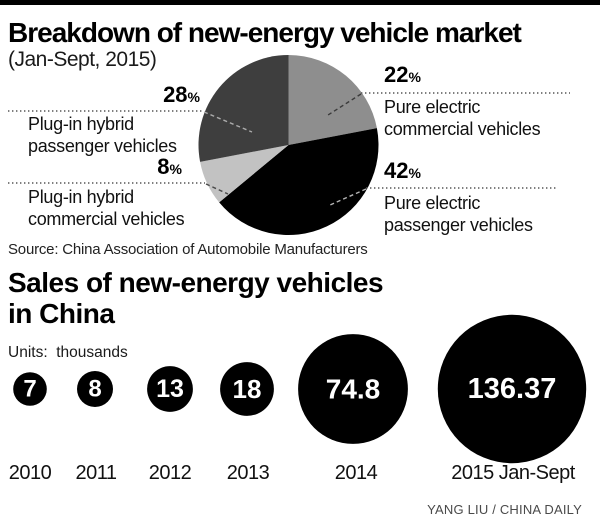 Image resolution: width=600 pixels, height=529 pixels. I want to click on bubble-value-2012: 13, so click(170, 389).